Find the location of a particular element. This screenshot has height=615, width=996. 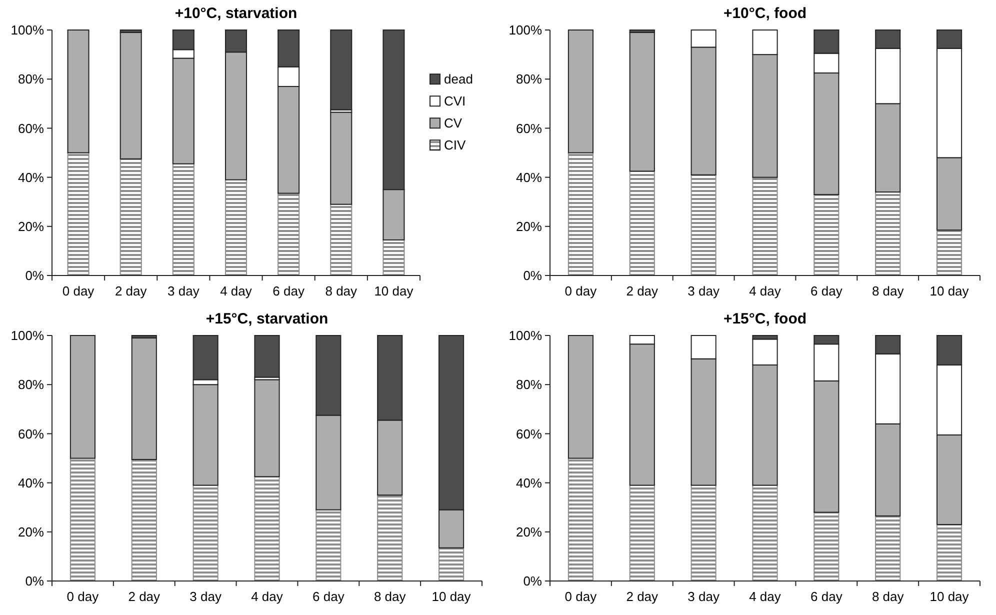

legend-label: CVI is located at coordinates (455, 101).